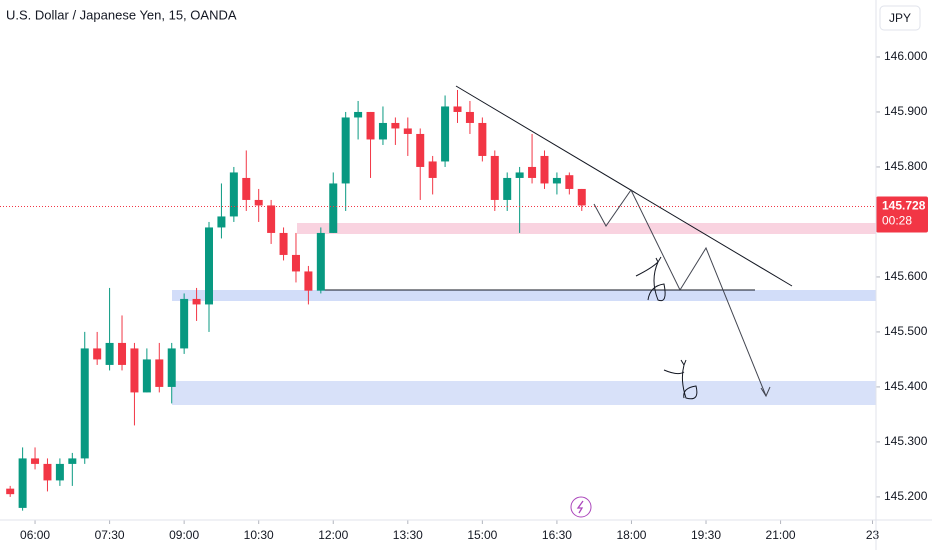  What do you see at coordinates (631, 535) in the screenshot?
I see `x-tick-label: 18:00` at bounding box center [631, 535].